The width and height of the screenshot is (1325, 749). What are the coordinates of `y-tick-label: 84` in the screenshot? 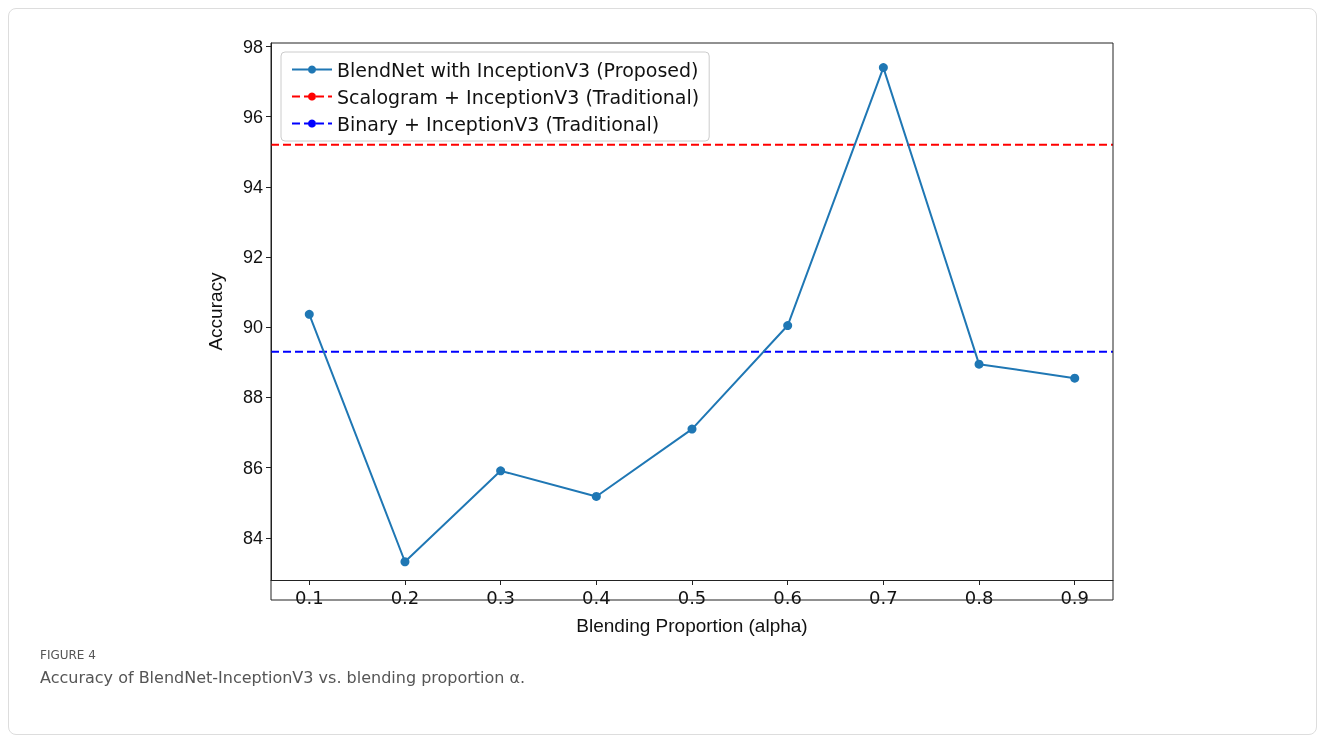 It's located at (252, 537).